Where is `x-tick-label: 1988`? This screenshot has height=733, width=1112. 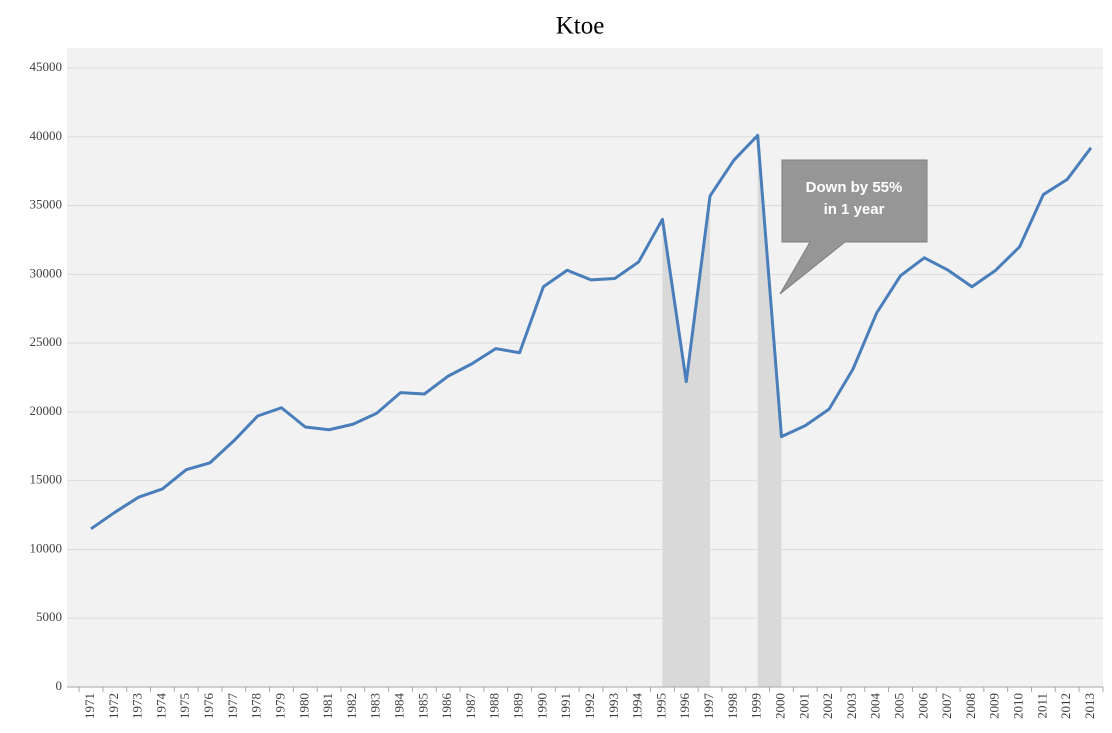 x-tick-label: 1988 is located at coordinates (494, 706).